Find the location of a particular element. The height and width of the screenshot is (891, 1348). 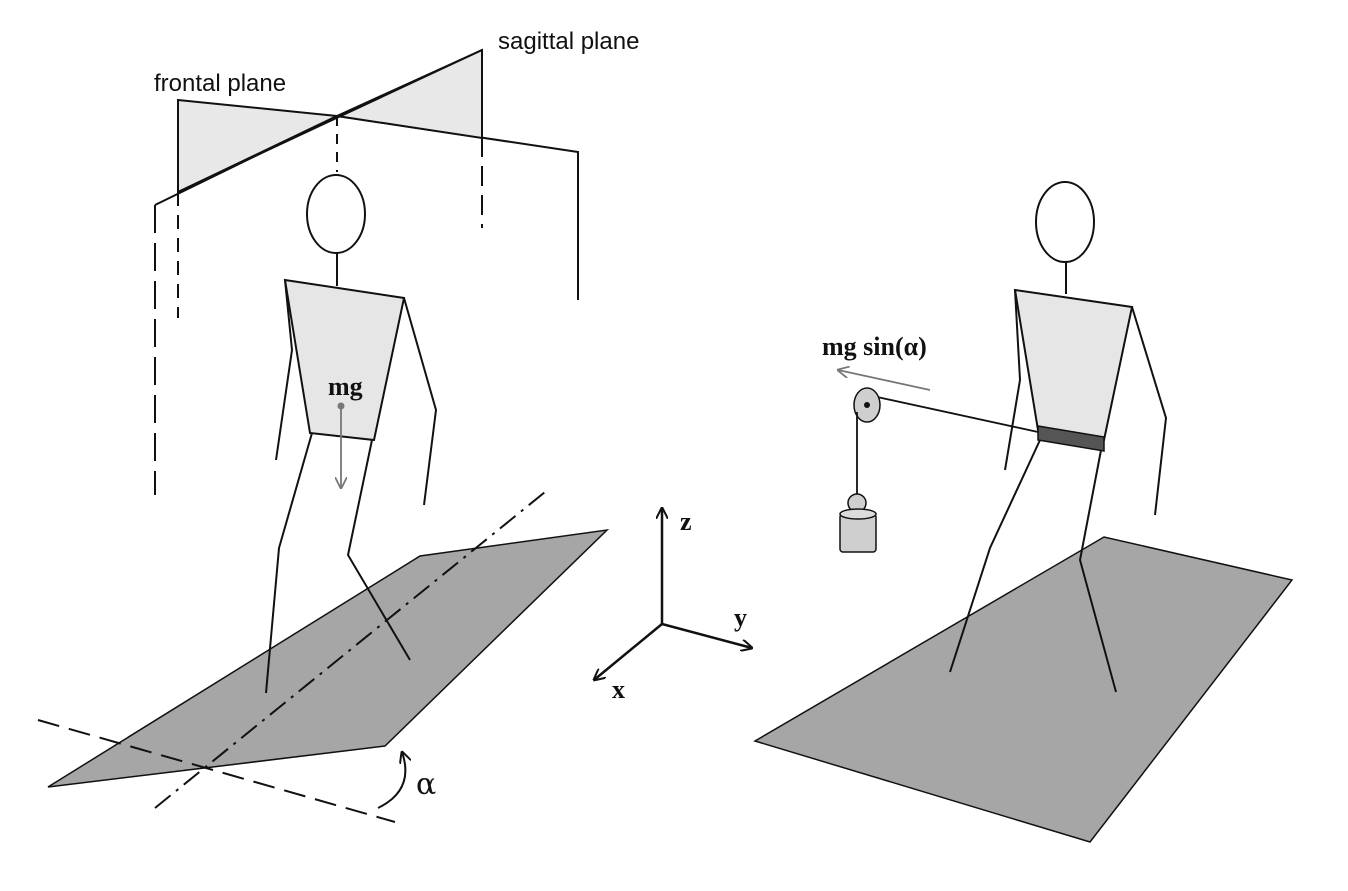

pulley-system is located at coordinates (938, 461).